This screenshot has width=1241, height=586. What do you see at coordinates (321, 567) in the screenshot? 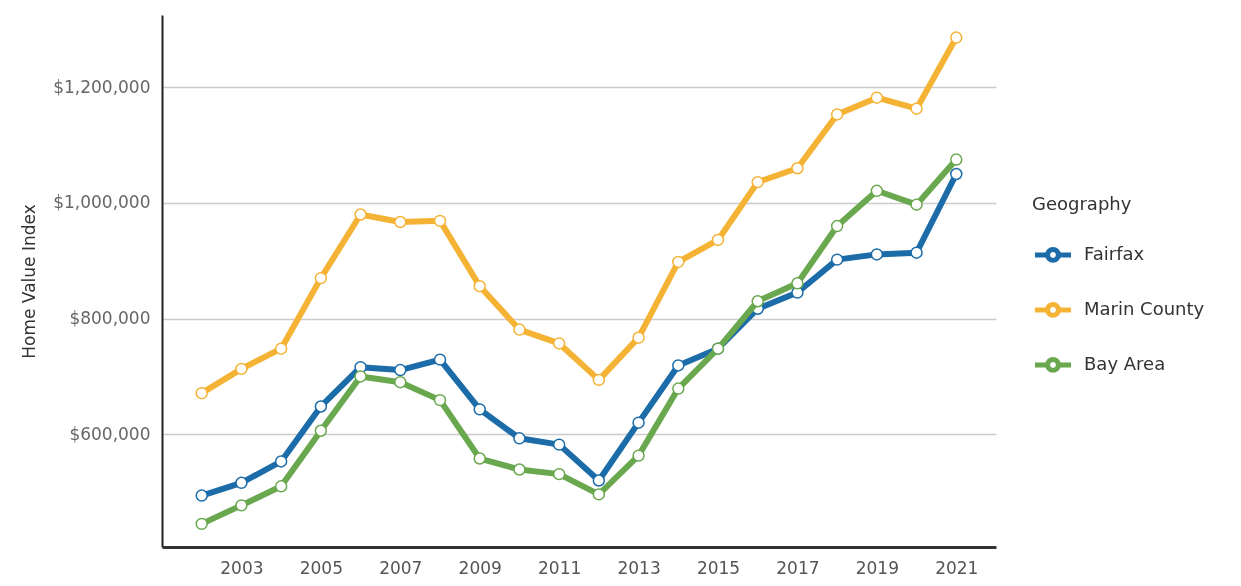
I see `x-tick-label: 2005` at bounding box center [321, 567].